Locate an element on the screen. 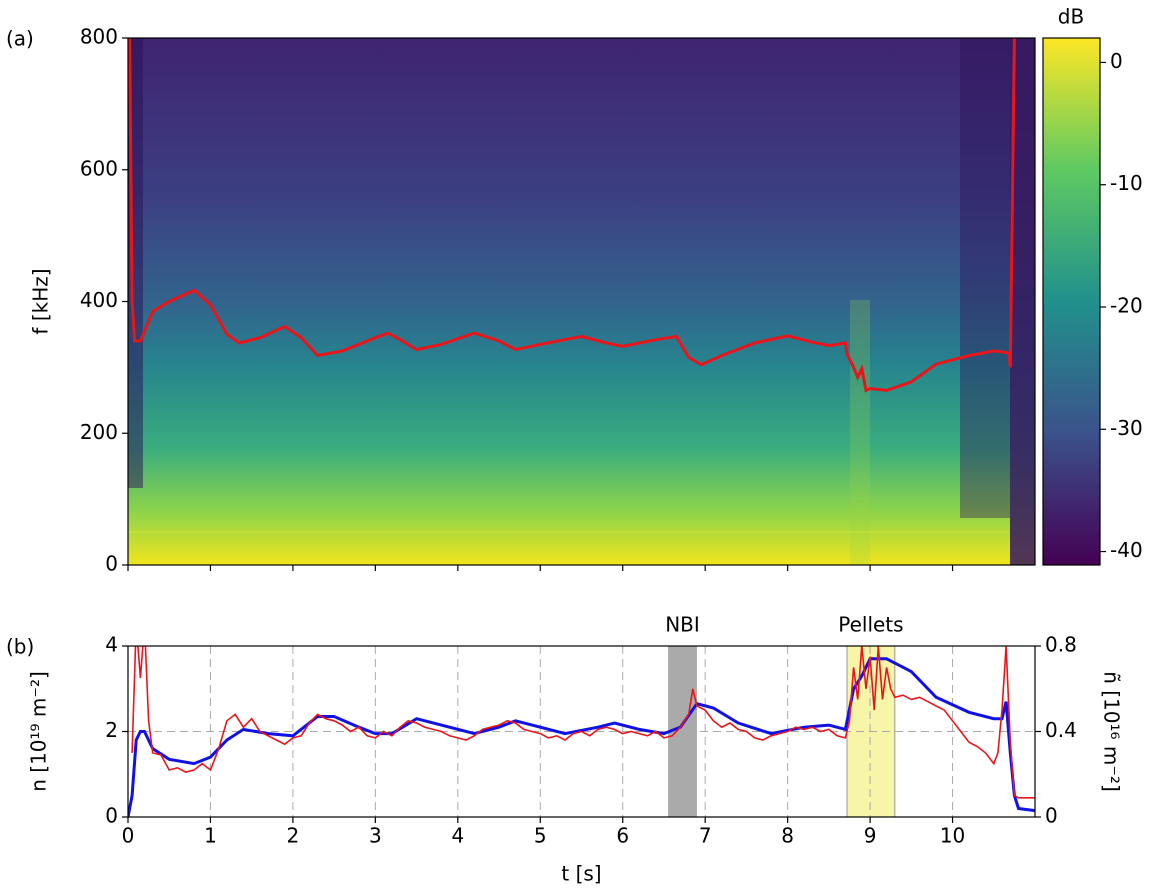 The height and width of the screenshot is (892, 1165). y-tick-label: 400 is located at coordinates (99, 300).